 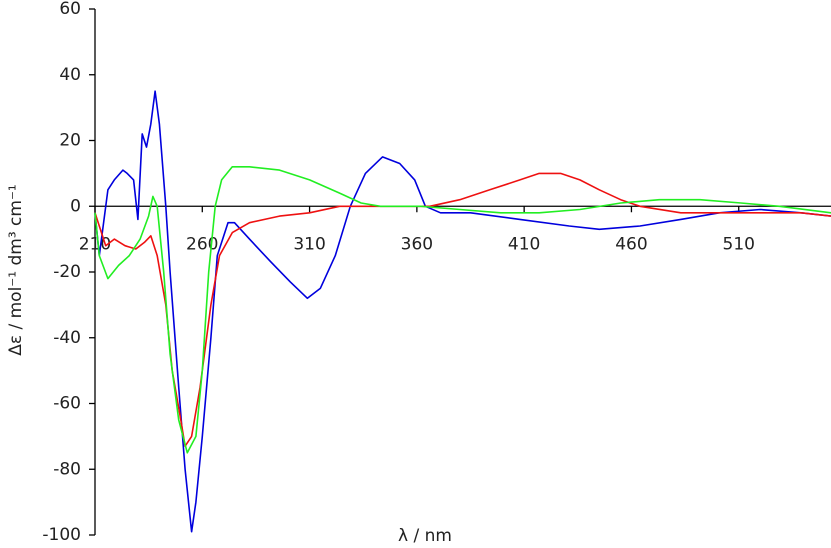 What do you see at coordinates (67, 272) in the screenshot?
I see `y-tick-label: -20` at bounding box center [67, 272].